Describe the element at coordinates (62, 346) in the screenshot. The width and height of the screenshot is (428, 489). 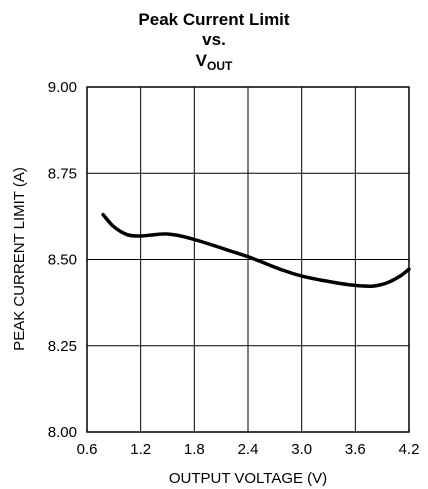
I see `y-tick-label: 8.25` at that location.